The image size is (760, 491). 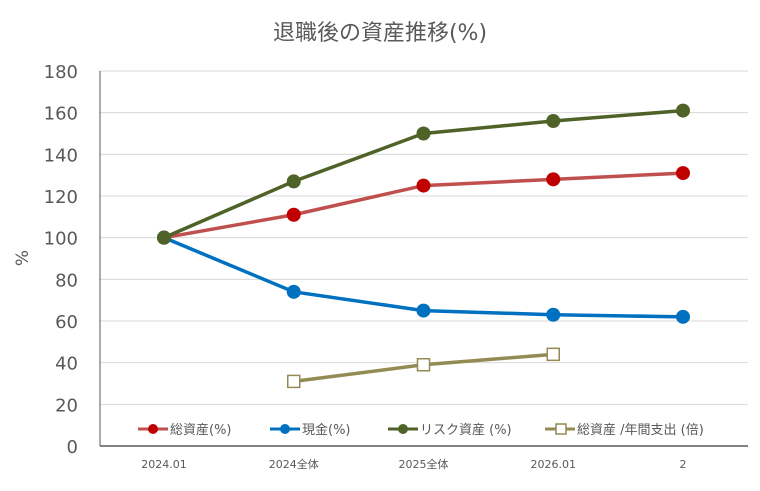 What do you see at coordinates (326, 430) in the screenshot?
I see `legend-label: 現金(%)` at bounding box center [326, 430].